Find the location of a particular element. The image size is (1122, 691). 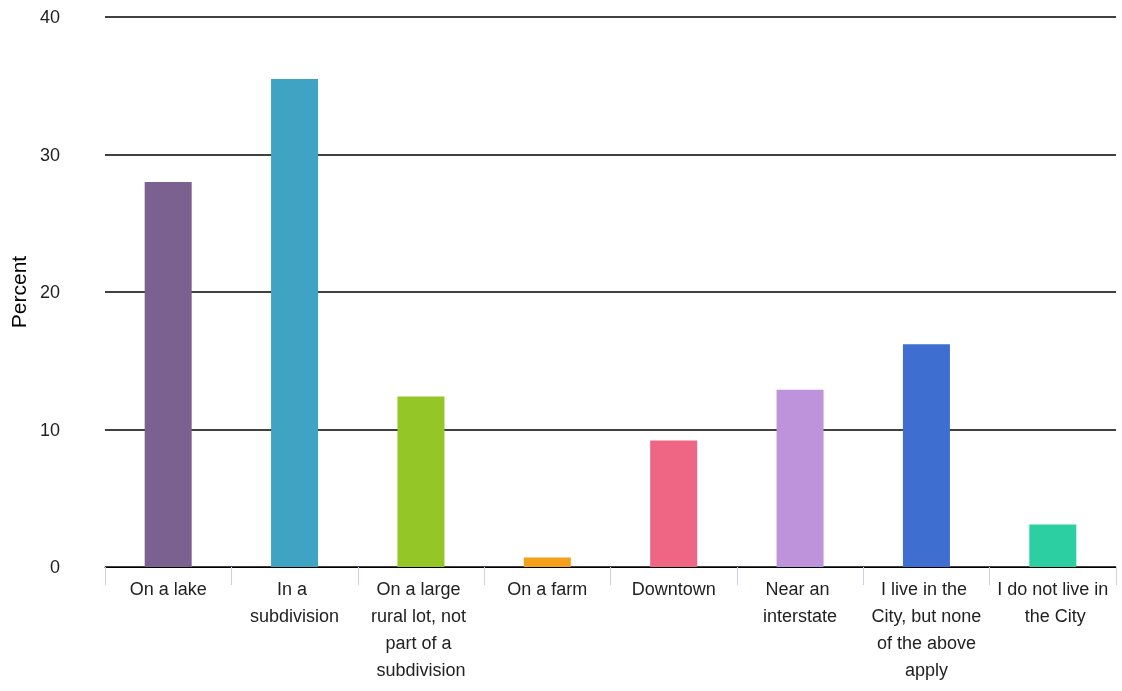

y-axis-title: Percent is located at coordinates (19, 292).